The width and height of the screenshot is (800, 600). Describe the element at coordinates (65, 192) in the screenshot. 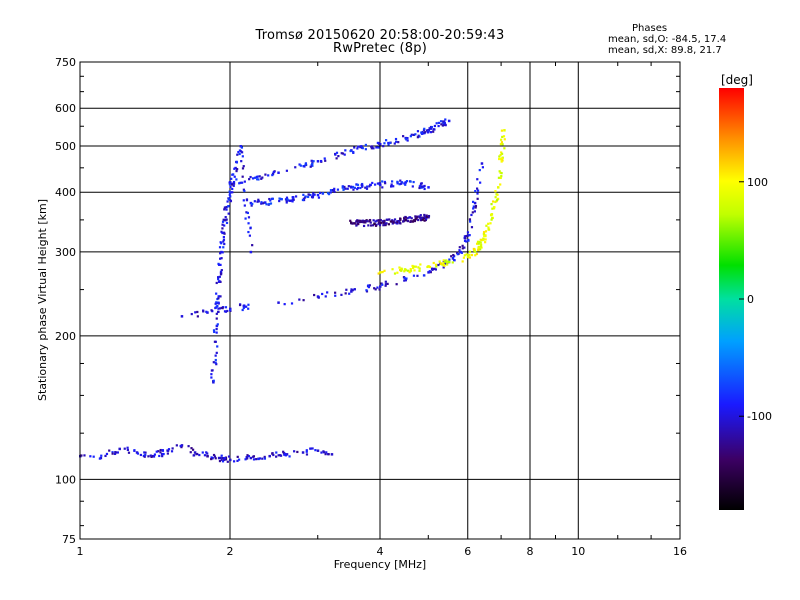

I see `y-tick-label: 400` at that location.